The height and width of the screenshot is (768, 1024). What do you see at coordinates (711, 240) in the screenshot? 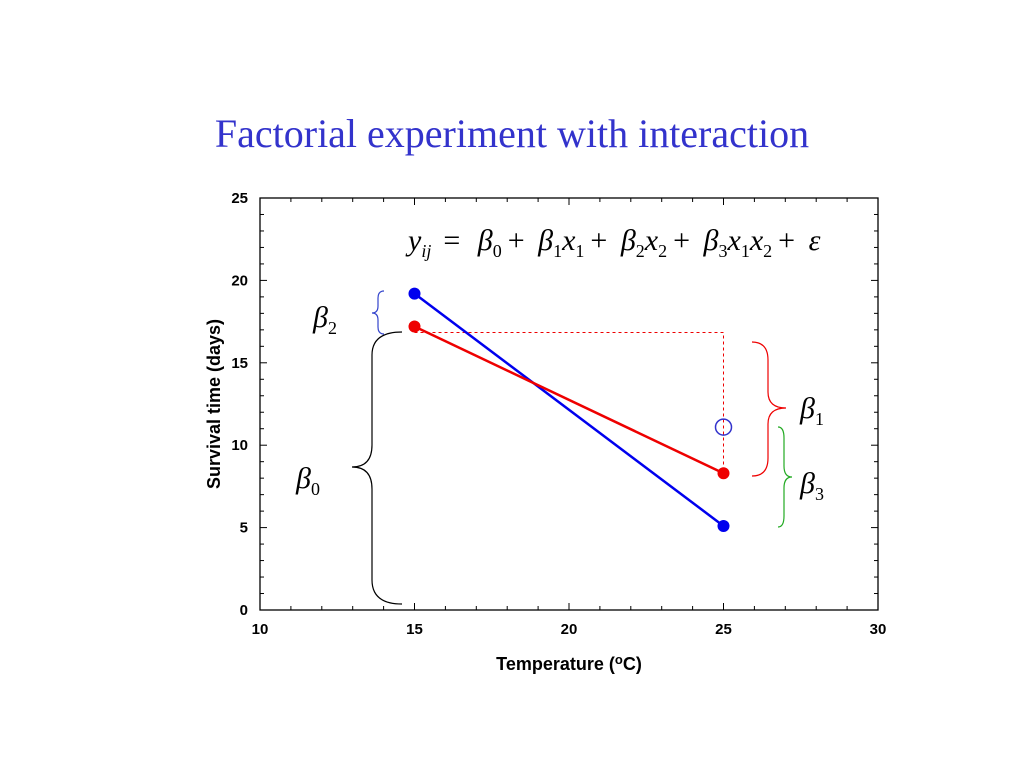
I see `eq-beta3: β` at bounding box center [711, 240].